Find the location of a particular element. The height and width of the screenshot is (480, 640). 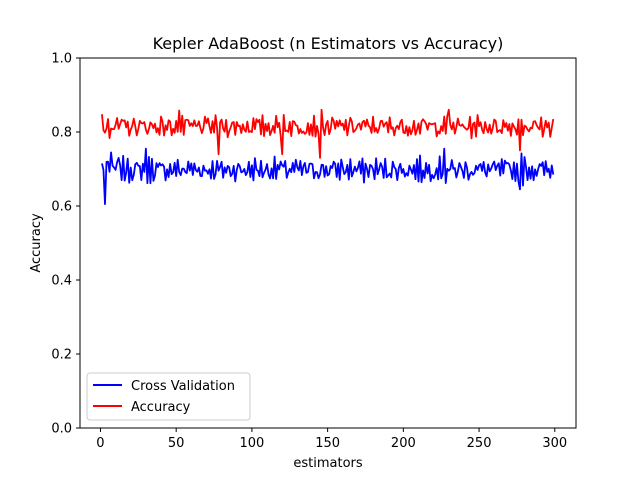

y-tick-label: 0.4 is located at coordinates (61, 281).